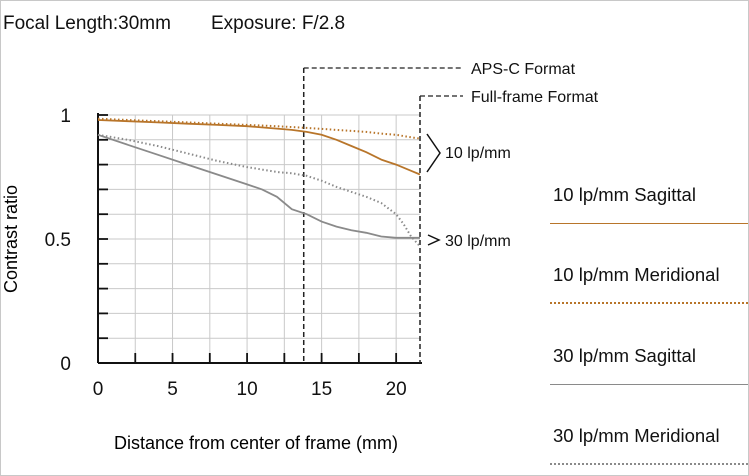 The image size is (749, 476). What do you see at coordinates (624, 355) in the screenshot?
I see `legend-label: 30 lp/mm Sagittal` at bounding box center [624, 355].